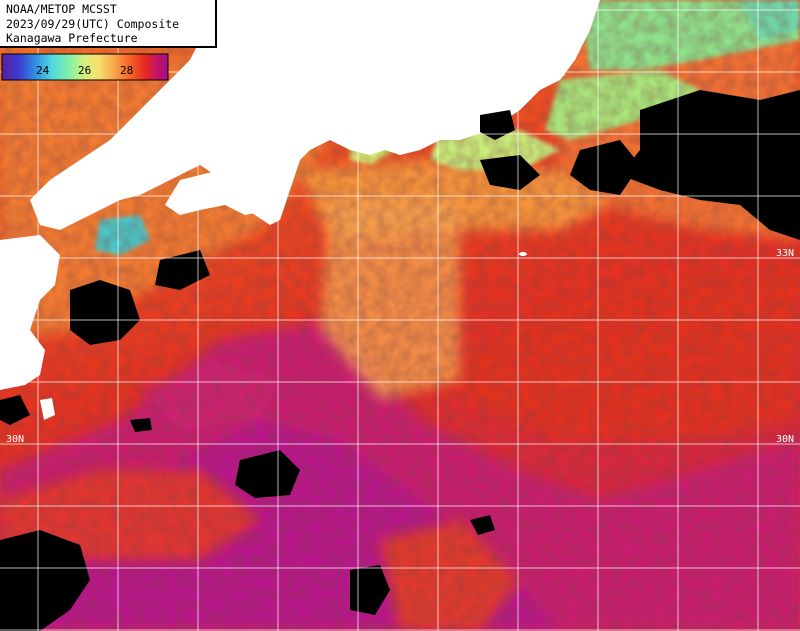 The width and height of the screenshot is (800, 631). Describe the element at coordinates (85, 70) in the screenshot. I see `color-scale-tick-26: 26` at that location.